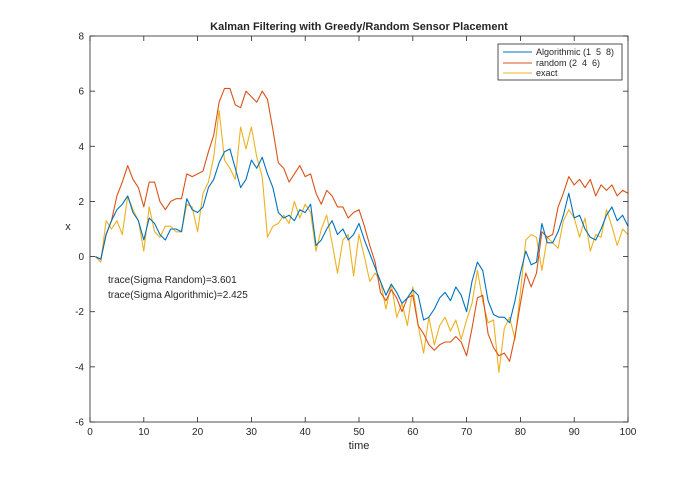  Describe the element at coordinates (81, 37) in the screenshot. I see `y-tick-label: 8` at that location.